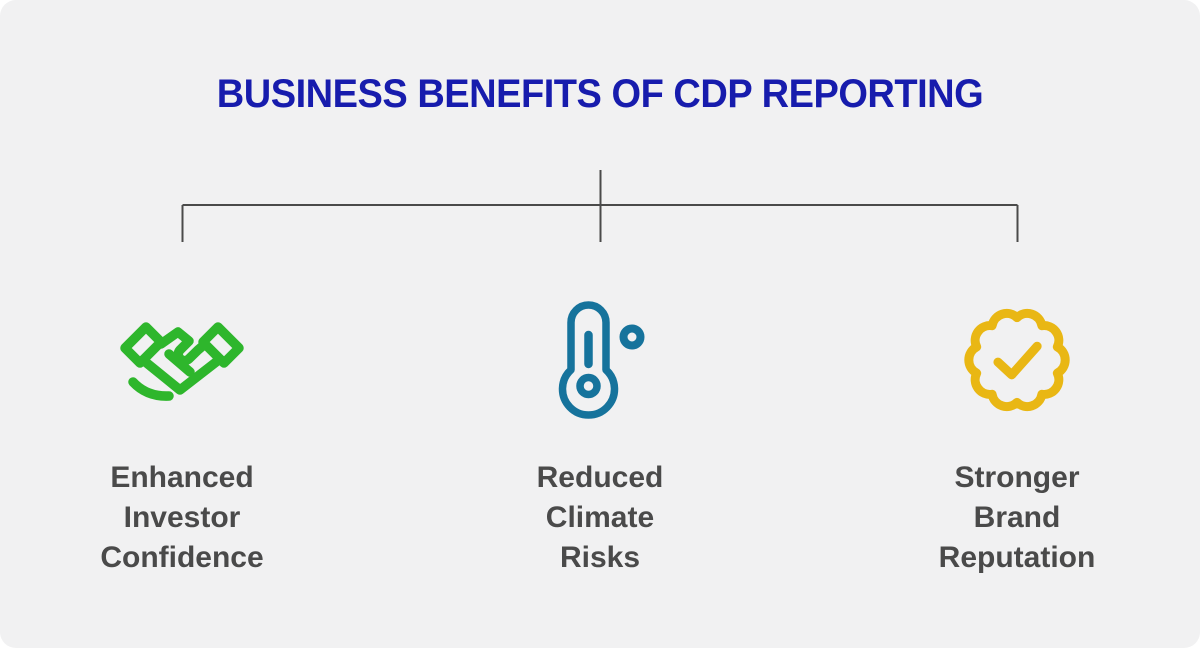  Describe the element at coordinates (600, 517) in the screenshot. I see `benefit-label: Reduced Climate Risks` at that location.